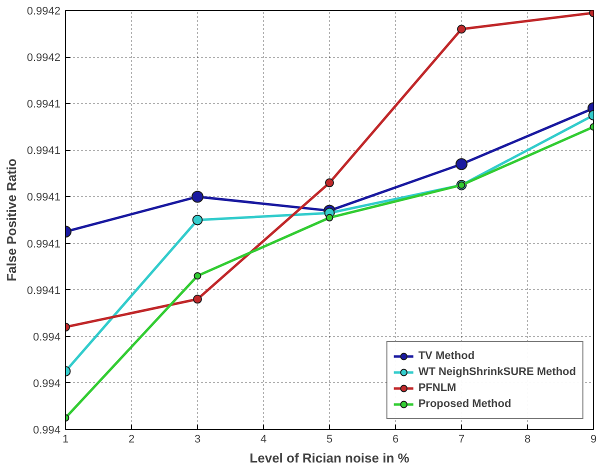  I want to click on x-tick-label: 5, so click(329, 440).